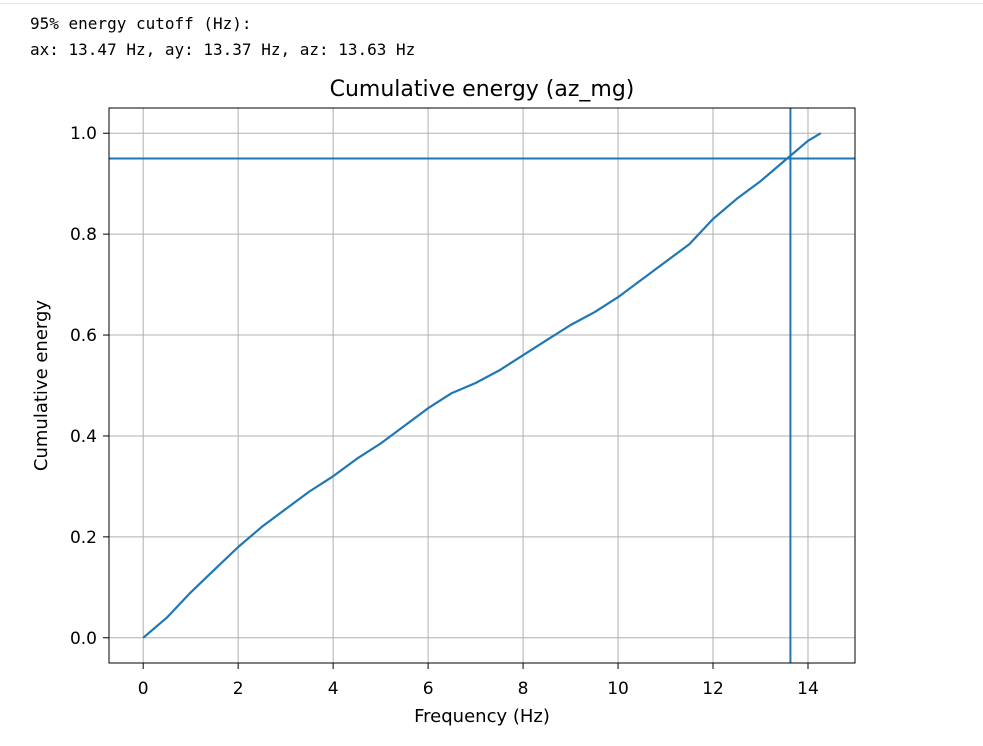  Describe the element at coordinates (713, 689) in the screenshot. I see `x-tick-label: 12` at that location.